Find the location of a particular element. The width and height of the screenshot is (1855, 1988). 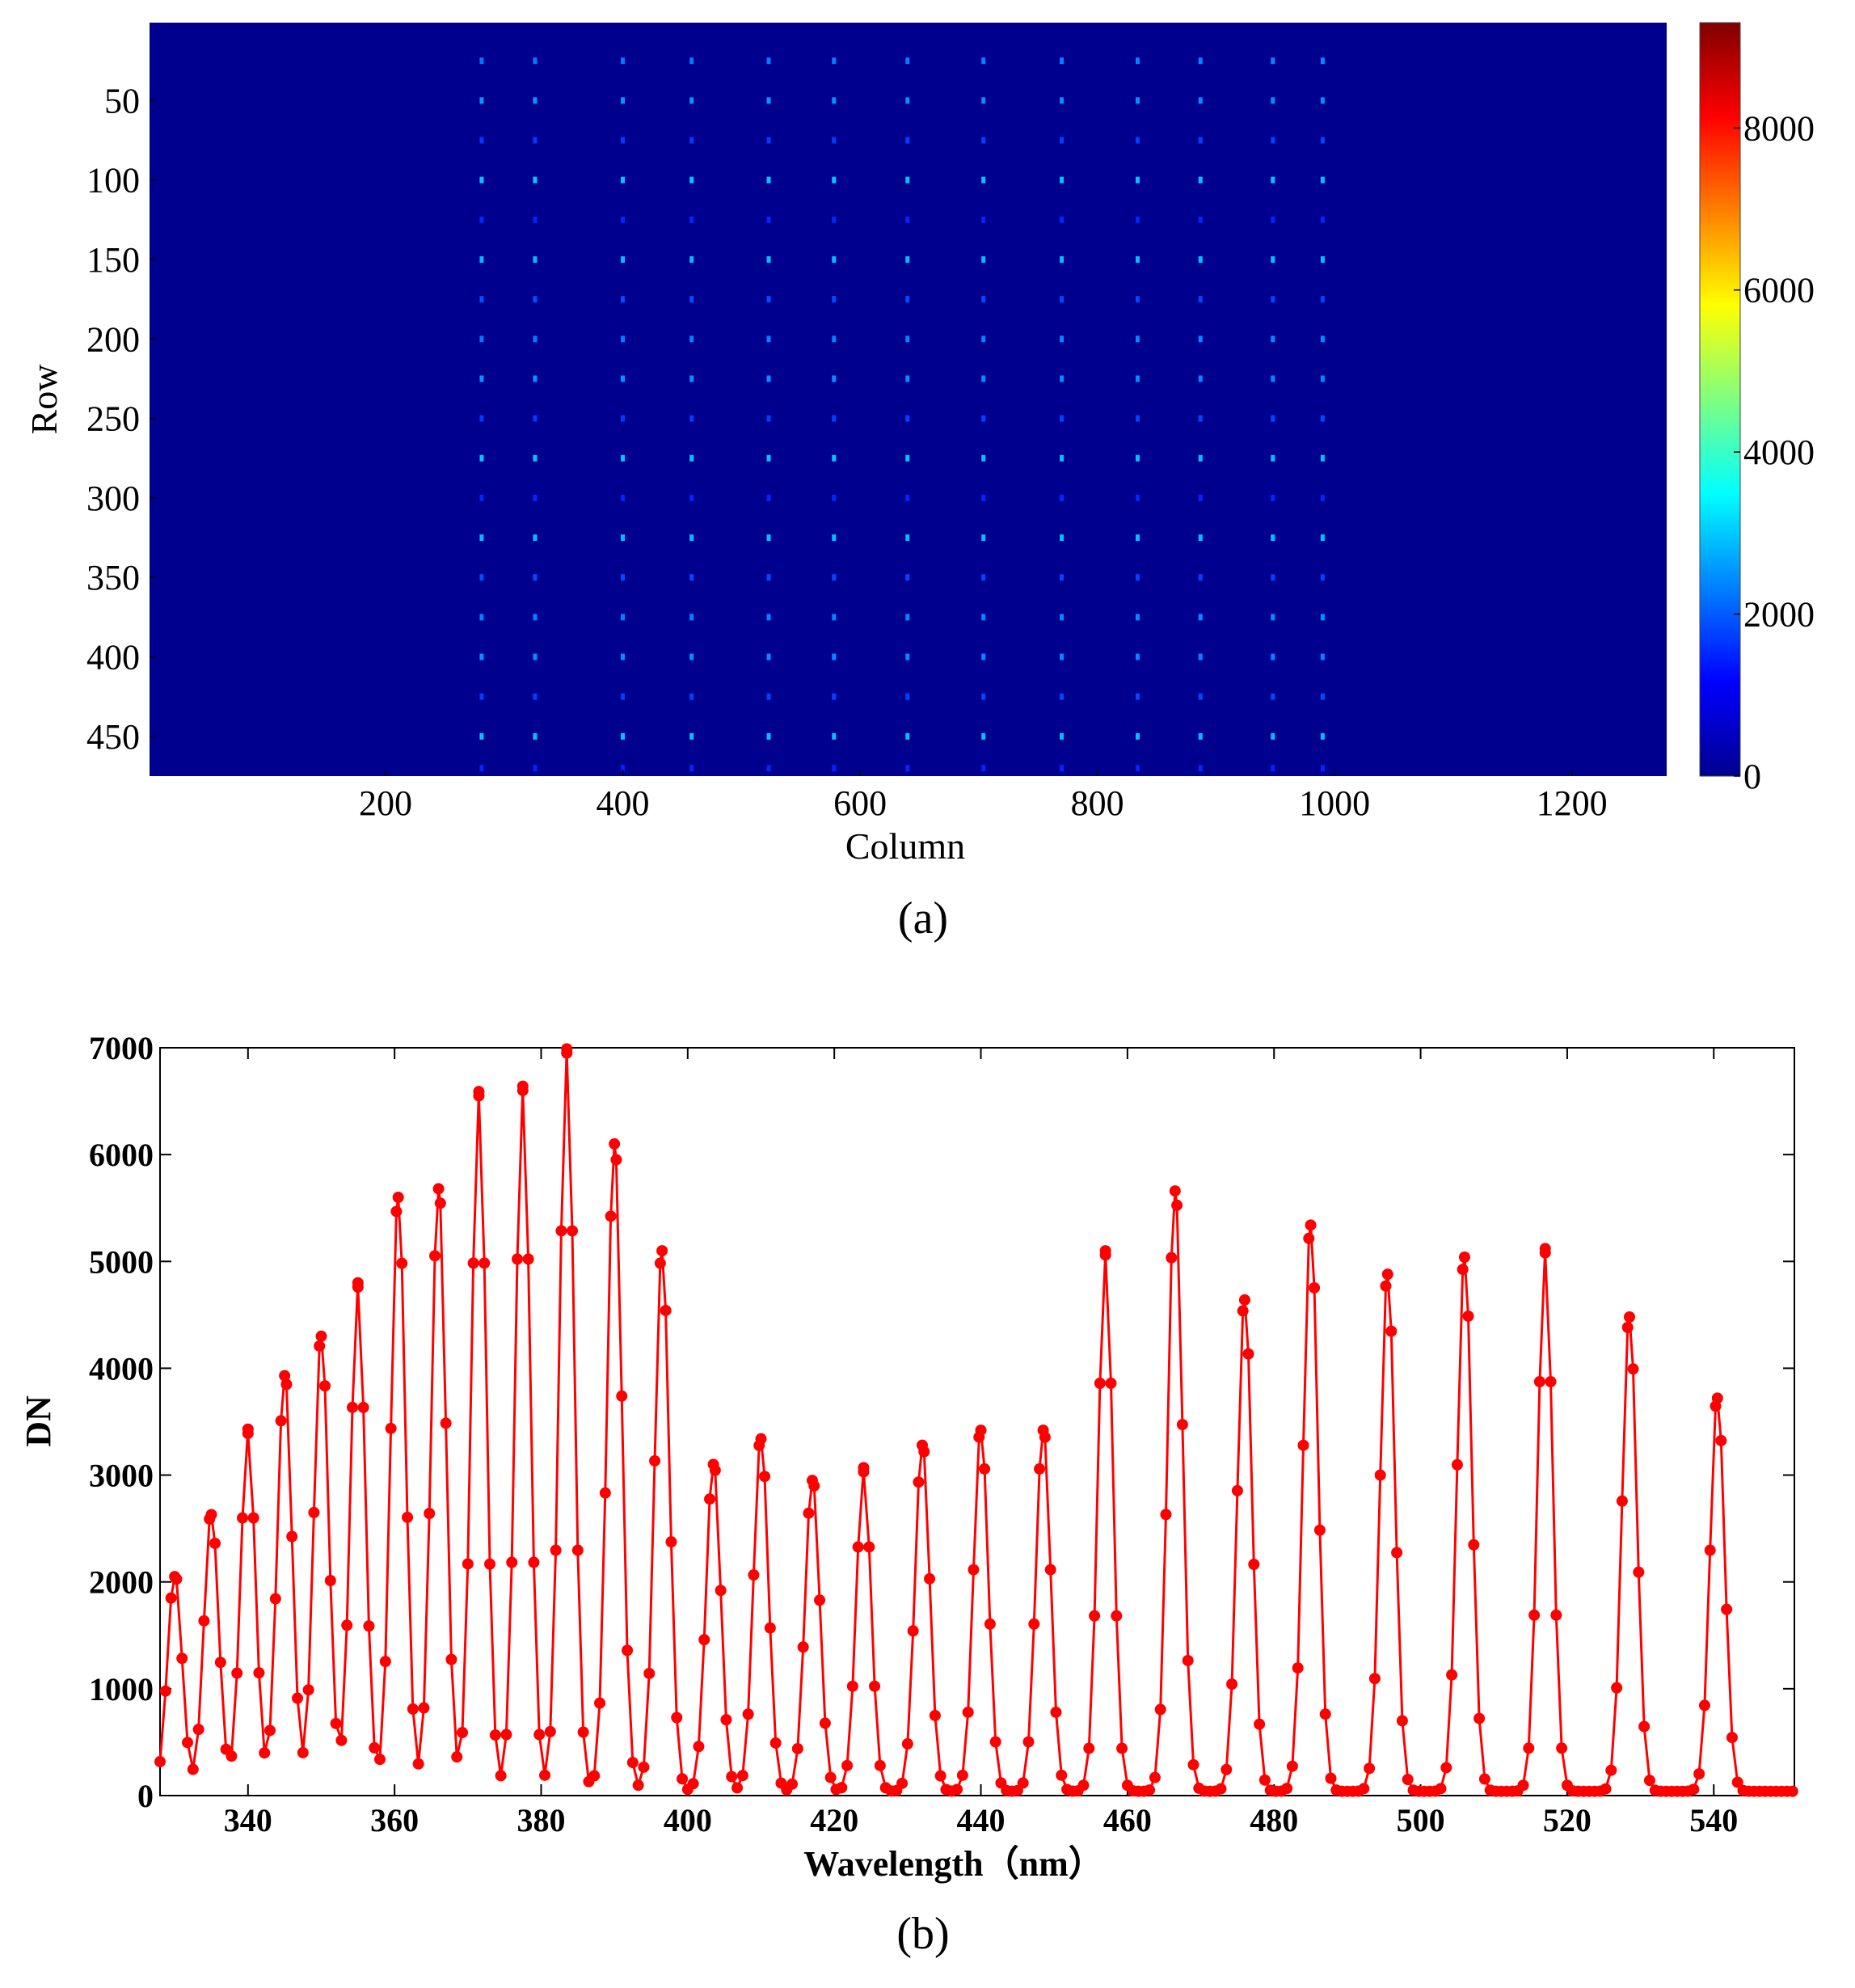

row-tick-label: 450 is located at coordinates (113, 737).